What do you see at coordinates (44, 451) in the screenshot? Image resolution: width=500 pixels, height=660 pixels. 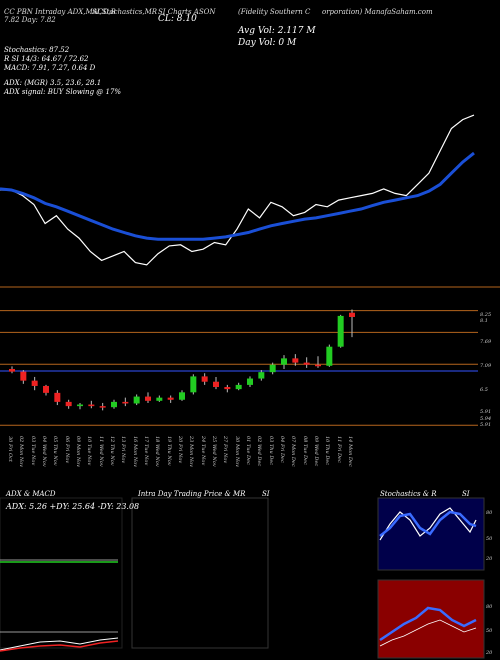 I see `date-label: 04 Wed Nov` at bounding box center [44, 451].